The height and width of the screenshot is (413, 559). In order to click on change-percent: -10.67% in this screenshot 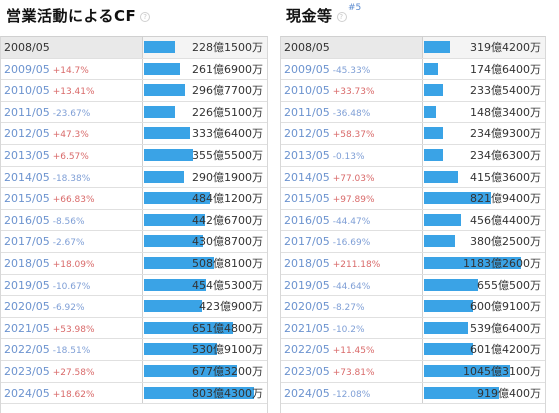, I will do `click(71, 286)`.